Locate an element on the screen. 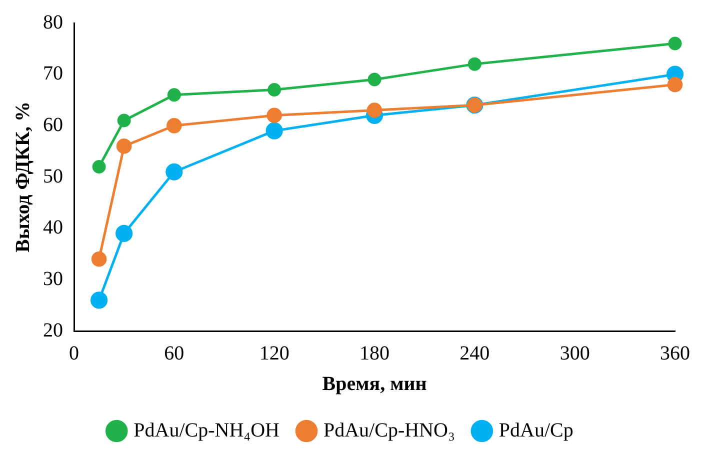 The image size is (708, 459). y-tick-label: 40 is located at coordinates (53, 227).